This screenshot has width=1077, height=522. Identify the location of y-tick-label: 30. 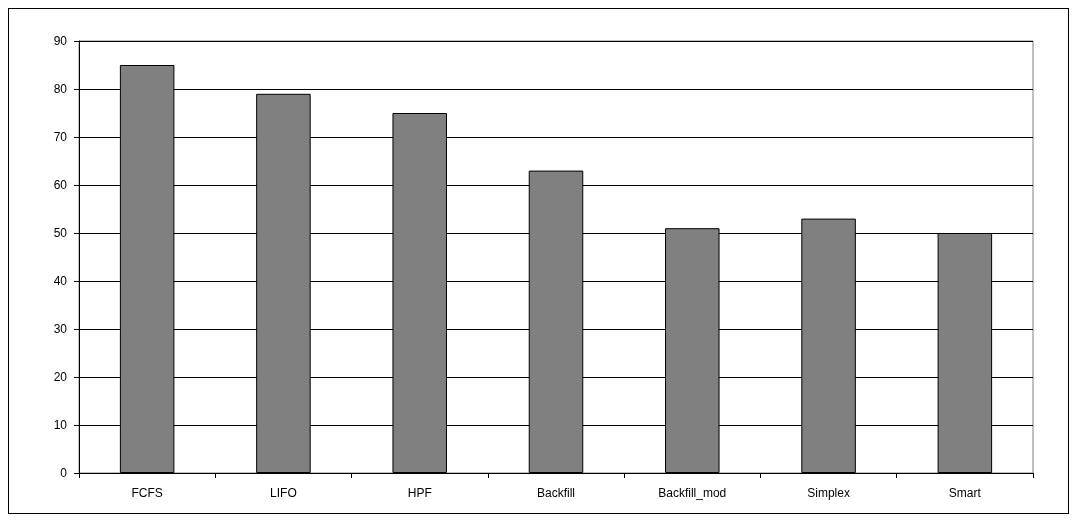
(60, 329).